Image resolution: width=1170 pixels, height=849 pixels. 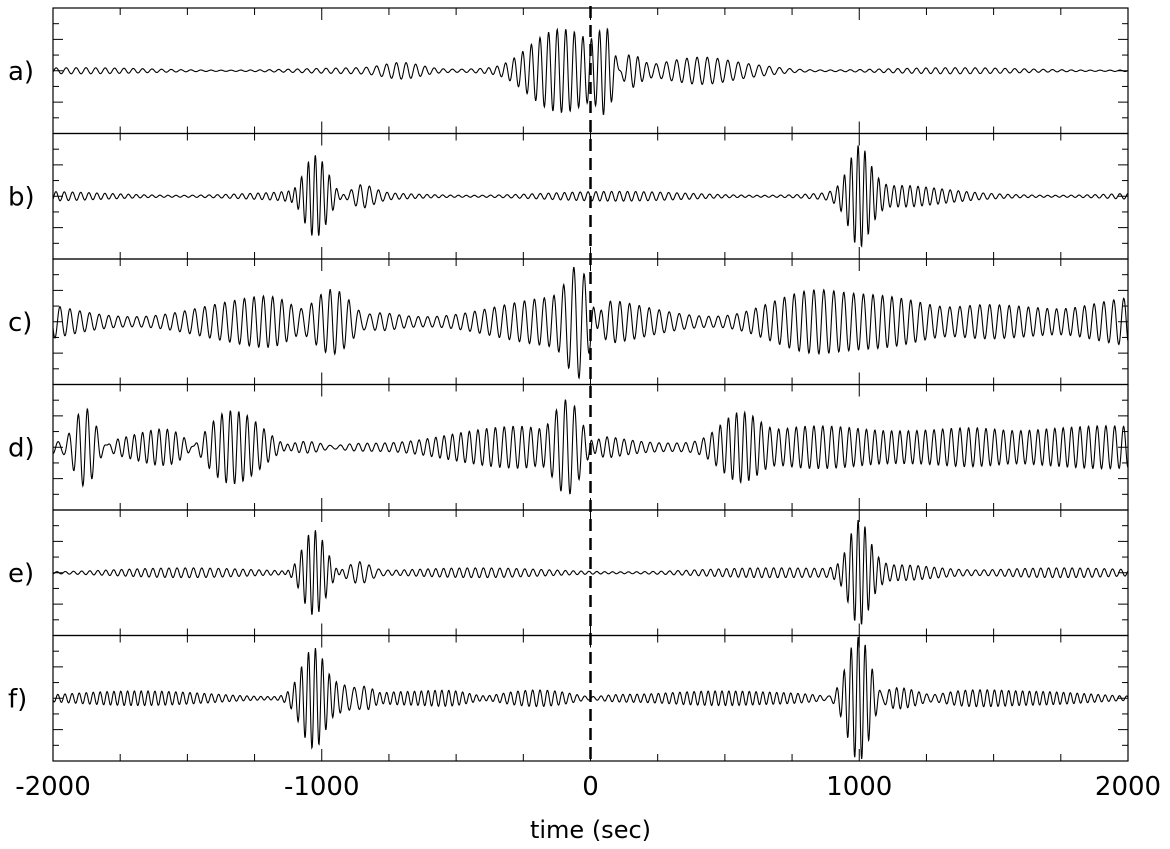 What do you see at coordinates (20, 323) in the screenshot?
I see `panel-label: c)` at bounding box center [20, 323].